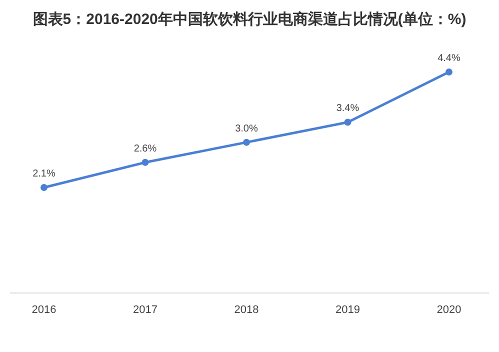 This screenshot has width=499, height=352. I want to click on x-tick-label: 2018, so click(246, 310).